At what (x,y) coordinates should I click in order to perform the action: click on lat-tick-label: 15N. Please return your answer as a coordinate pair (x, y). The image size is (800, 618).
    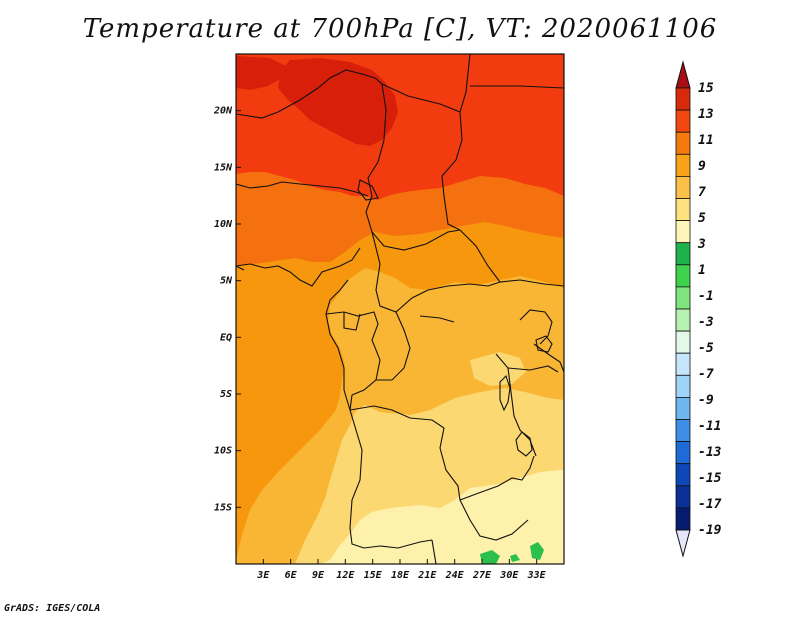
    Looking at the image, I should click on (223, 167).